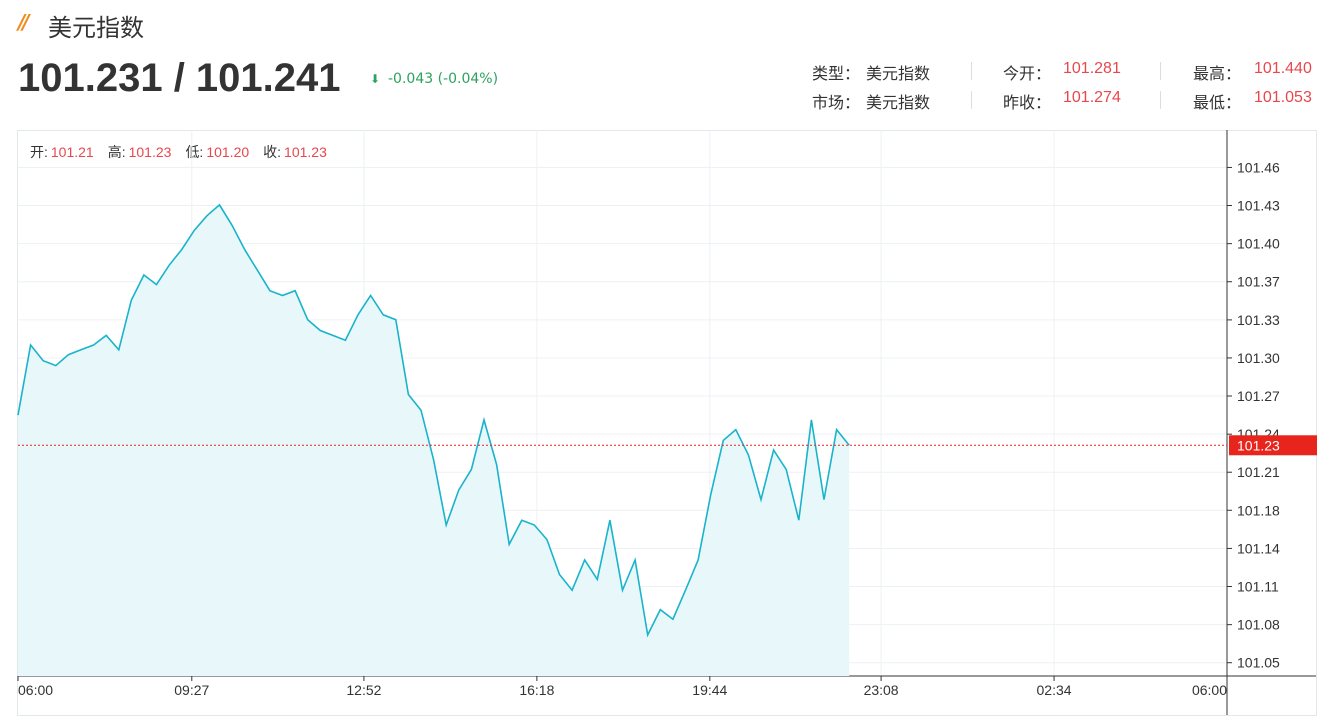 The width and height of the screenshot is (1328, 723). Describe the element at coordinates (272, 152) in the screenshot. I see `ohlc-label: 收:` at that location.